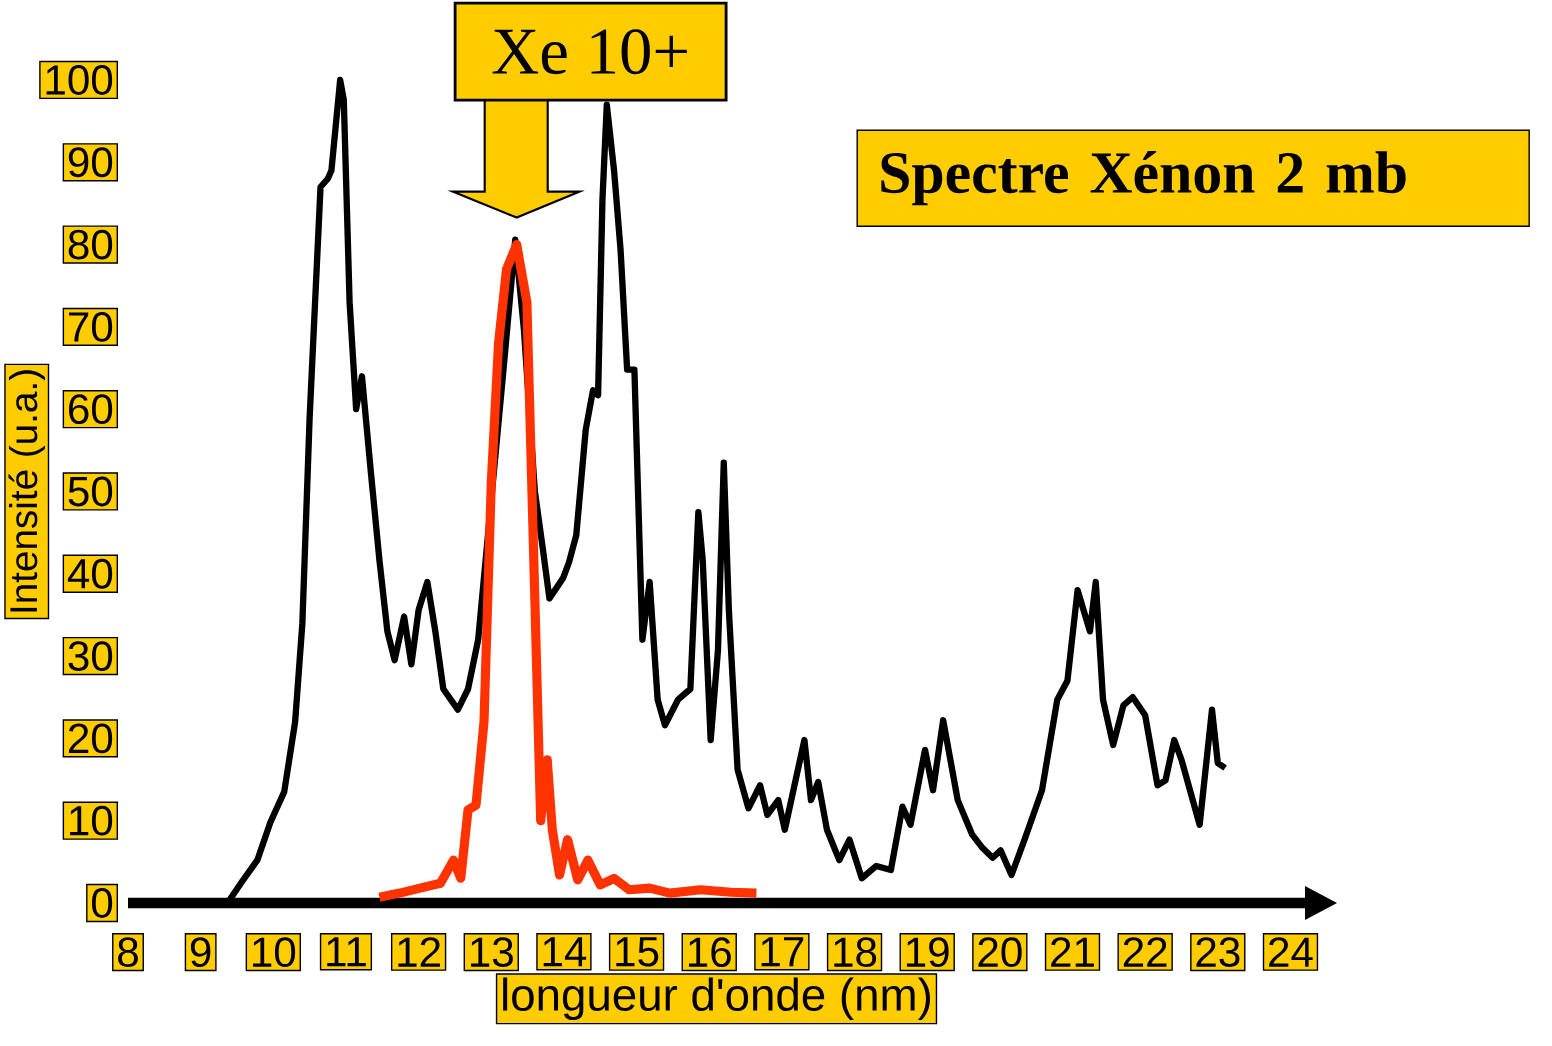 The width and height of the screenshot is (1552, 1046). Describe the element at coordinates (492, 952) in the screenshot. I see `x-tick-label: 13` at that location.